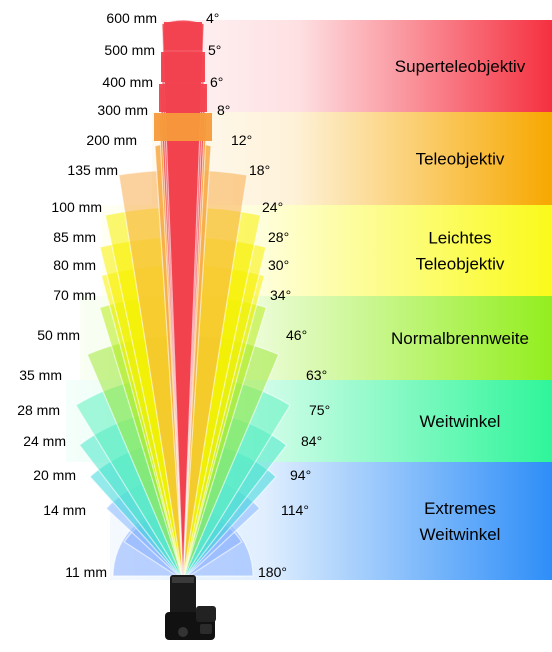 This screenshot has height=652, width=552. What do you see at coordinates (460, 251) in the screenshot?
I see `category-label: Leichtes Teleobjektiv` at bounding box center [460, 251].